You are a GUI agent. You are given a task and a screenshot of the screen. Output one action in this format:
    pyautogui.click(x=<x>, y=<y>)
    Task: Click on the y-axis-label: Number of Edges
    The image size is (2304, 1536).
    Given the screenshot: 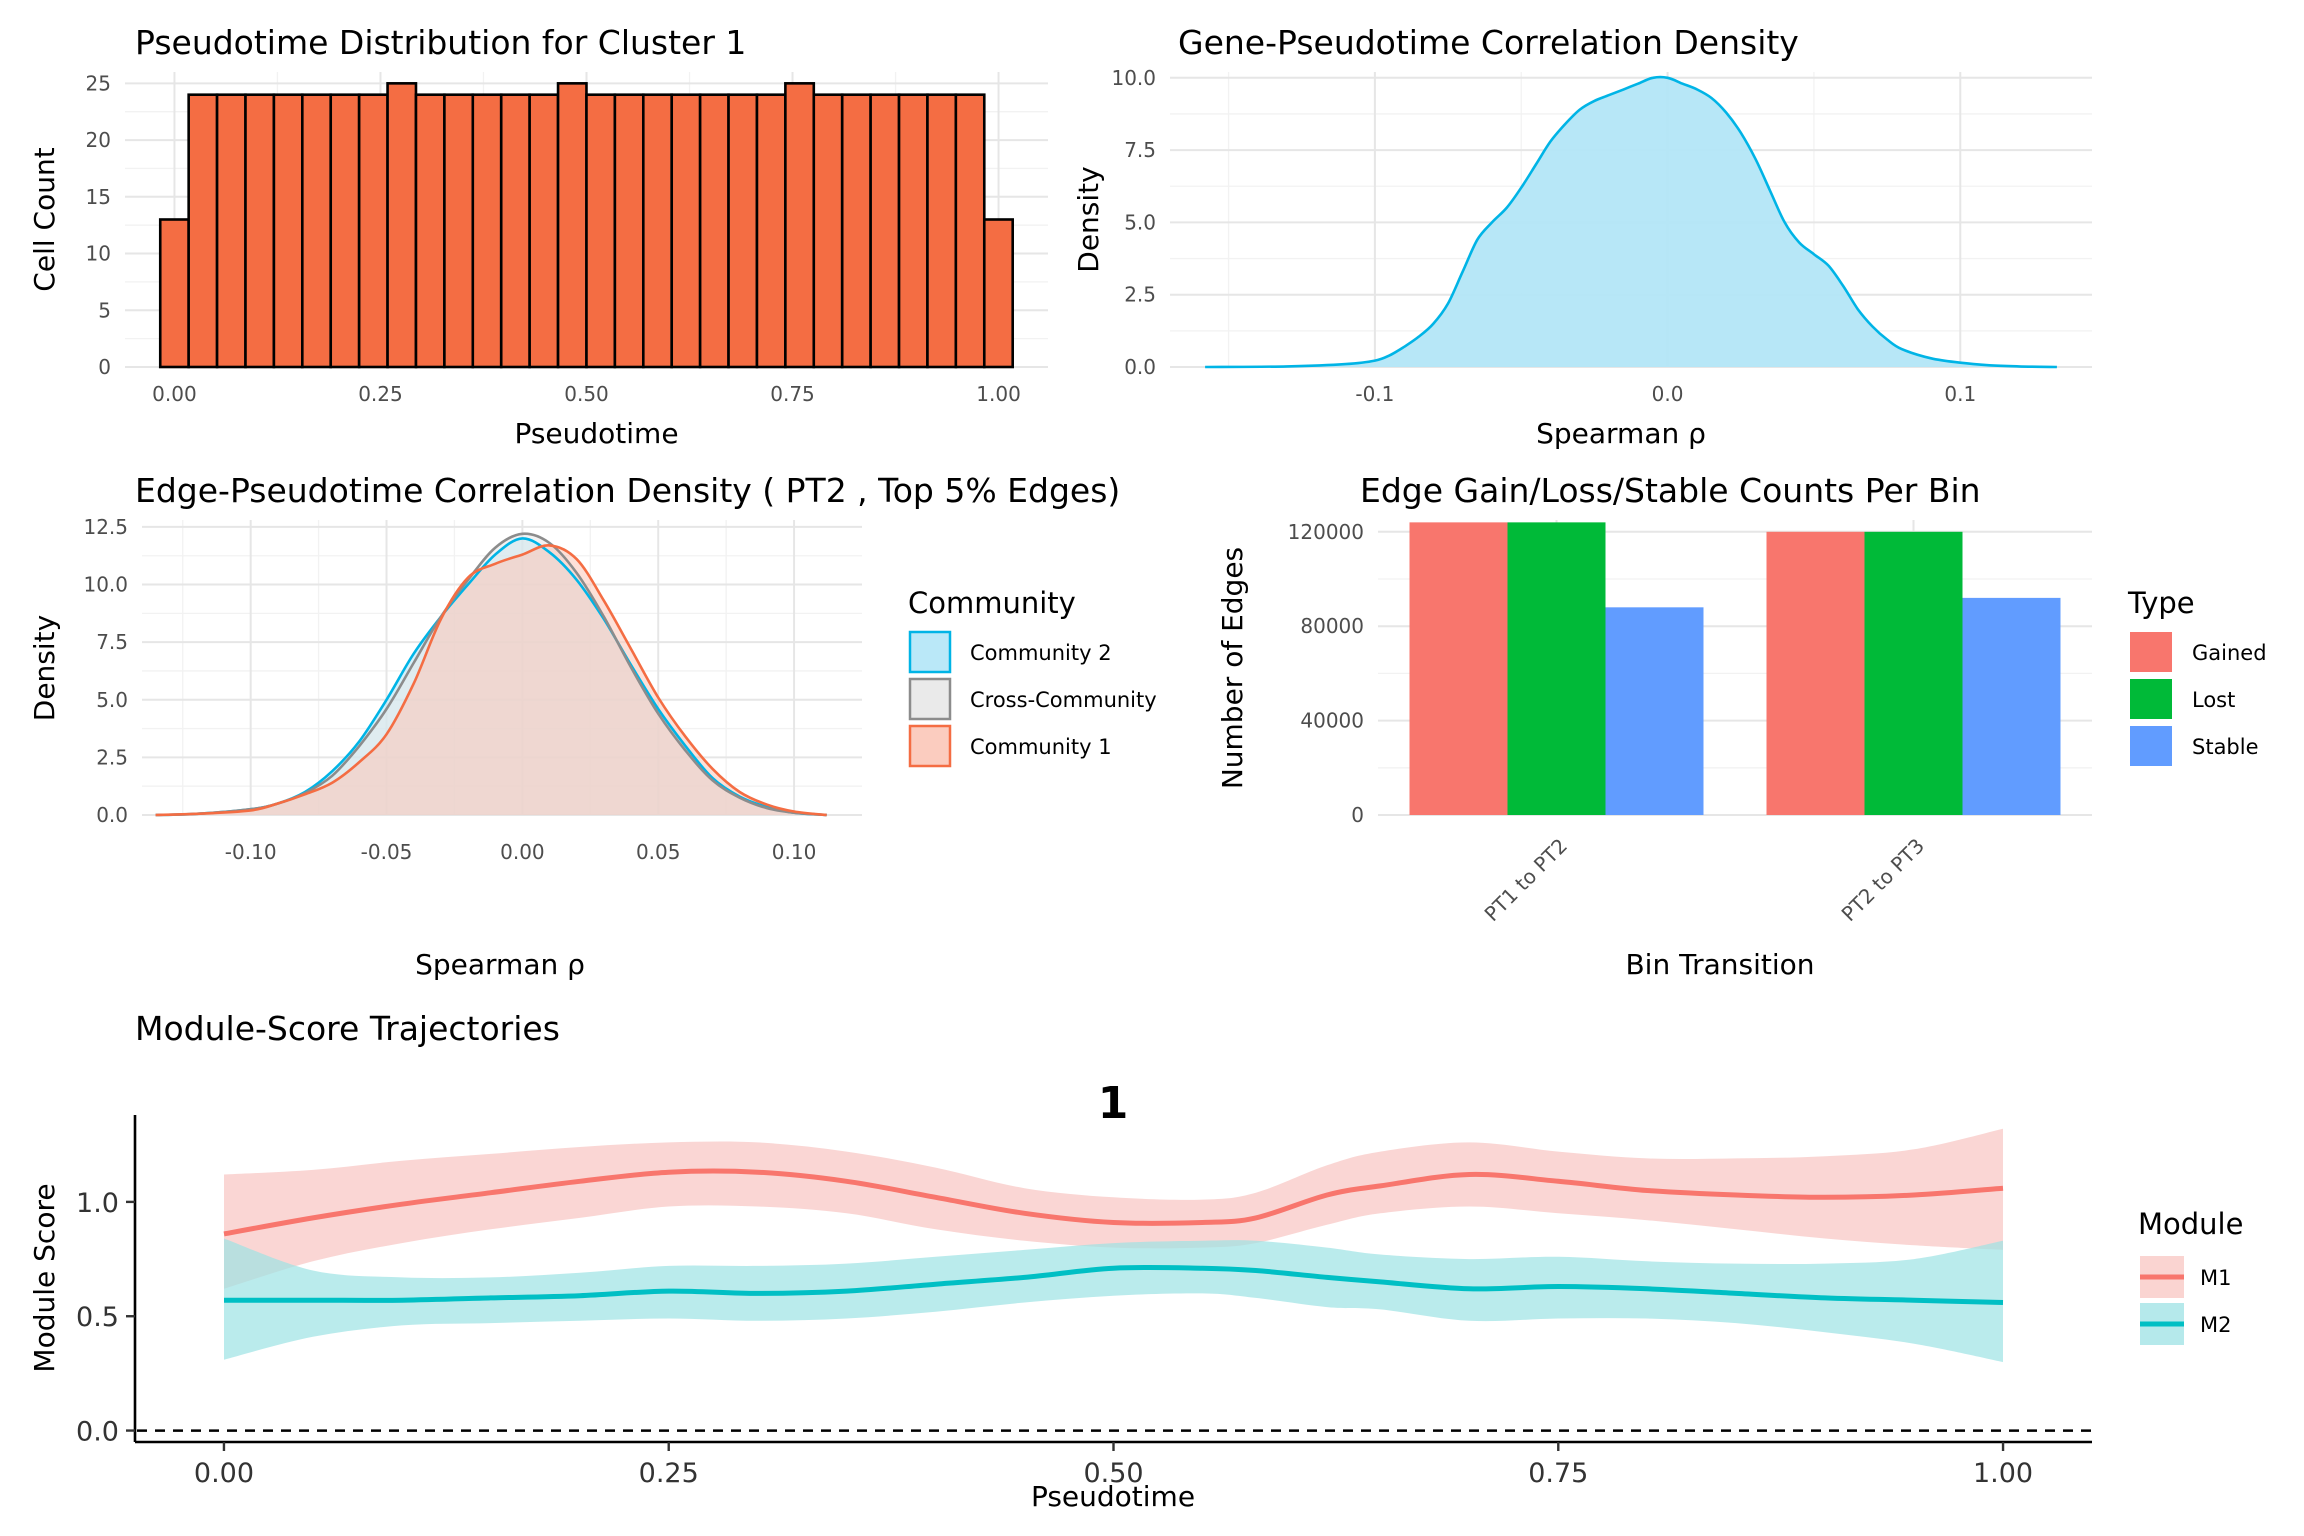 What is the action you would take?
    pyautogui.click(x=1232, y=668)
    